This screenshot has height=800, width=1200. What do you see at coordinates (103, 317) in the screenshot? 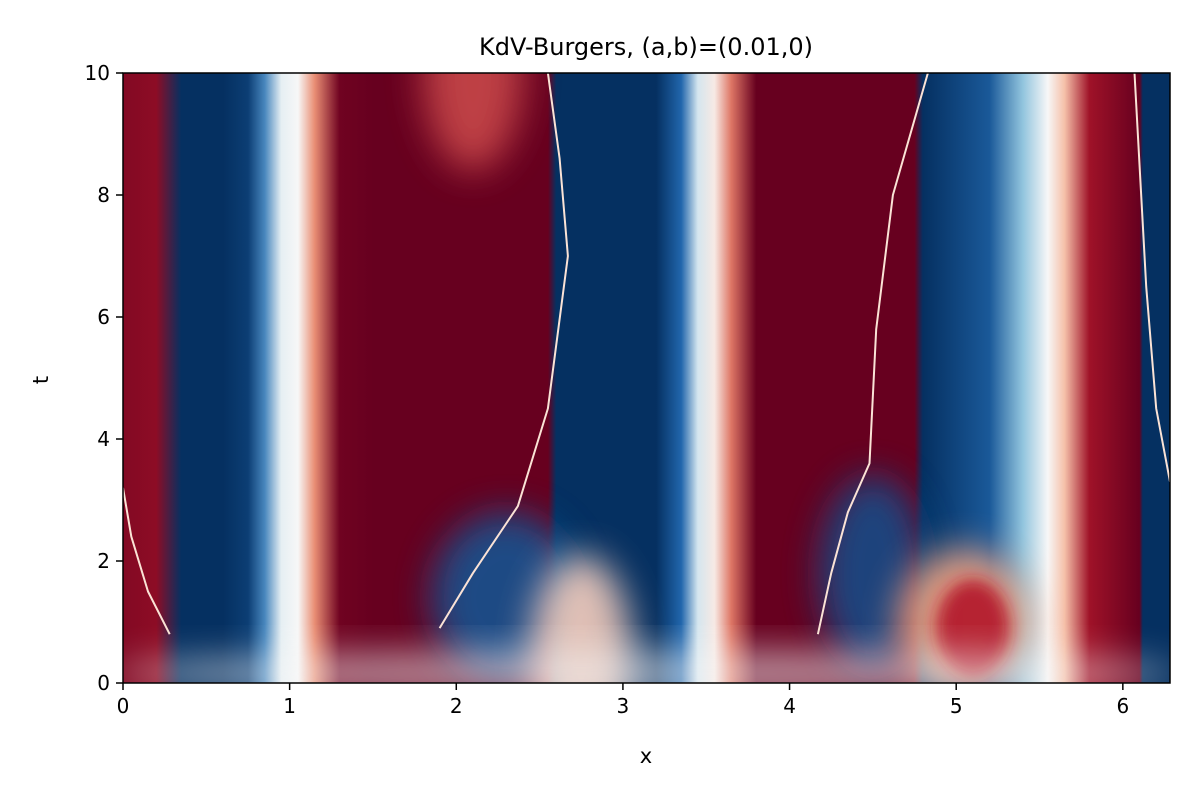
I see `y-tick-label: 6` at bounding box center [103, 317].